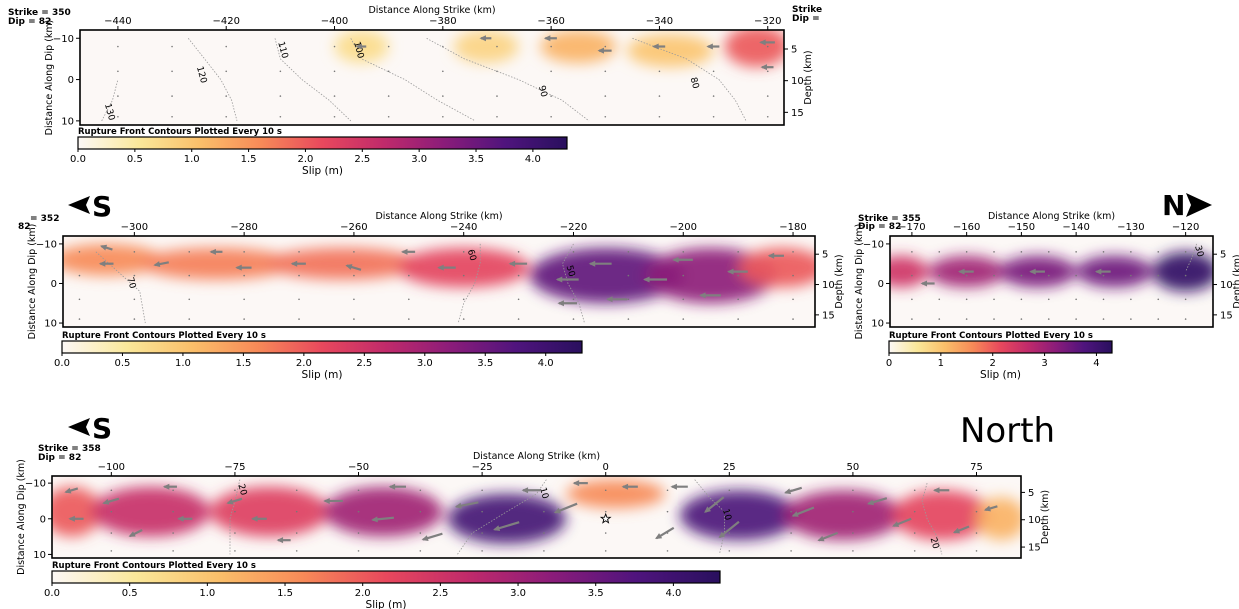 Image resolution: width=1239 pixels, height=609 pixels. I want to click on contour-label: 70, so click(130, 283).